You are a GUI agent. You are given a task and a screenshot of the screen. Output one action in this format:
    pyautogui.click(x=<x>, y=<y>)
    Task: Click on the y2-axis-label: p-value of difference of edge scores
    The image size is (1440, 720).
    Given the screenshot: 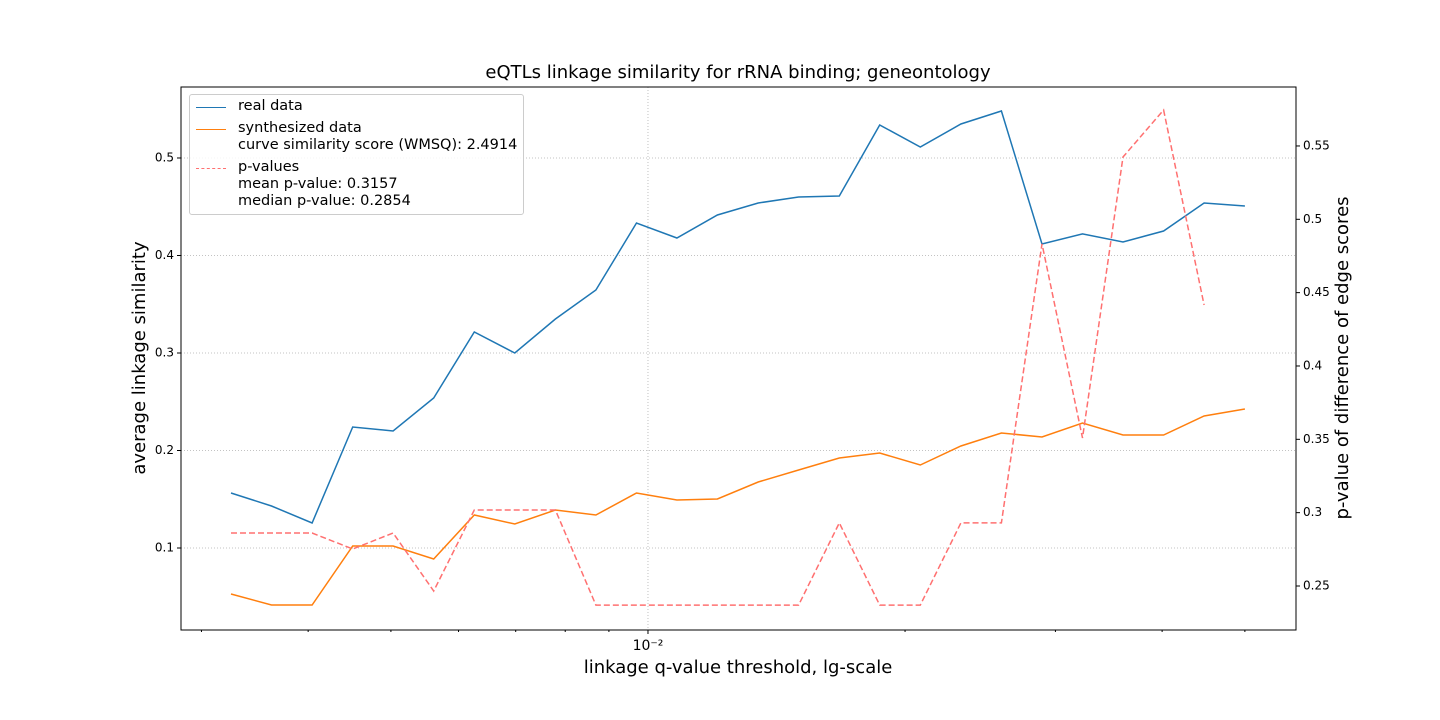 What is the action you would take?
    pyautogui.click(x=1342, y=357)
    